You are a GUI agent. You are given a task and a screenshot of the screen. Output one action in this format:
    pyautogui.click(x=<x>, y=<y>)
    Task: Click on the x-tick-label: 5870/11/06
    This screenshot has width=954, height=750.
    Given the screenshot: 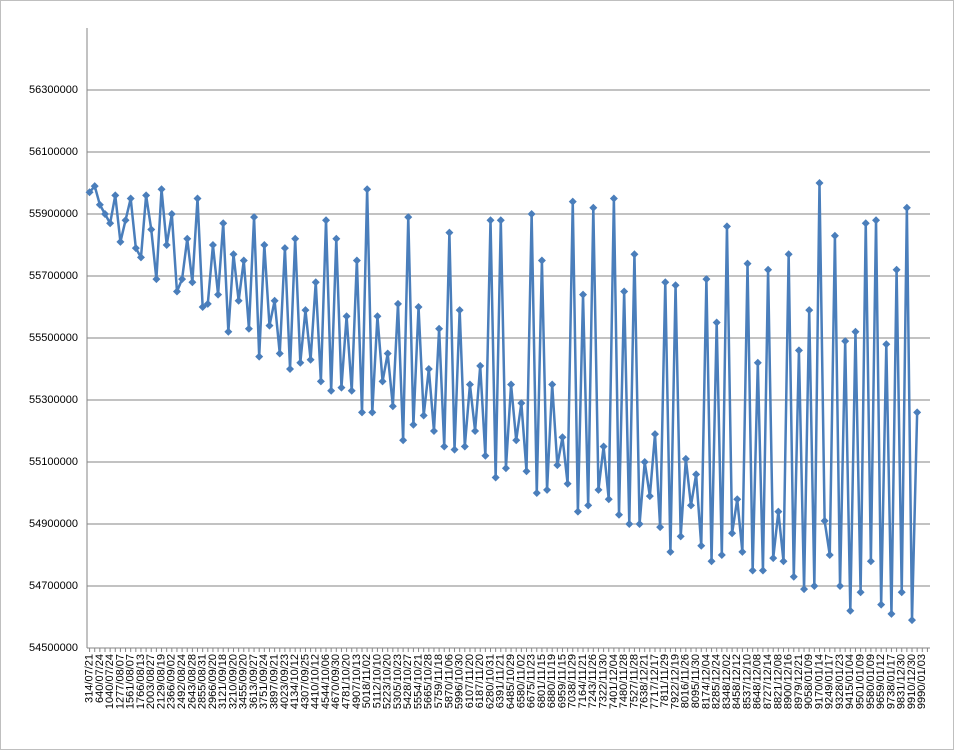 What is the action you would take?
    pyautogui.click(x=449, y=681)
    